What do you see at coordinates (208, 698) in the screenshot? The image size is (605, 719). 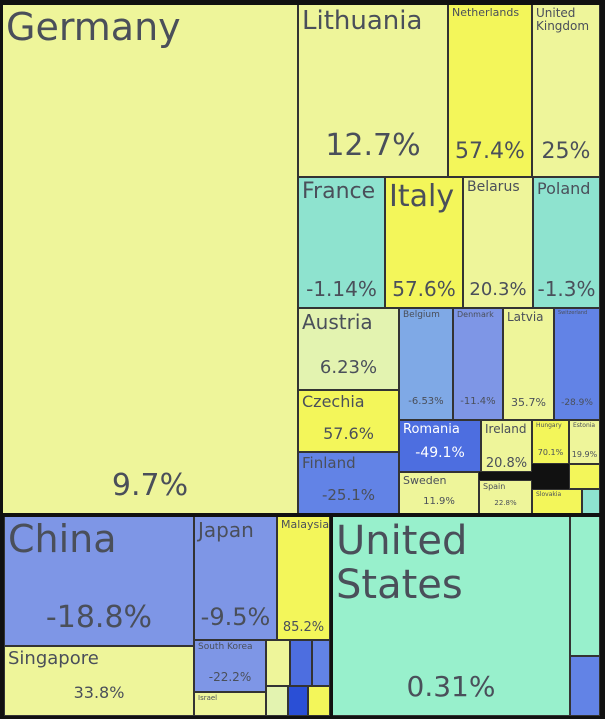 I see `tile-label: Israel` at bounding box center [208, 698].